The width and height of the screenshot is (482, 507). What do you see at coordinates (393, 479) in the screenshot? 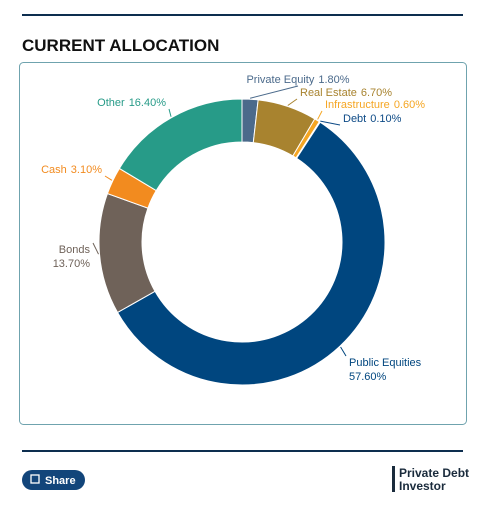
I see `logo-bar` at bounding box center [393, 479].